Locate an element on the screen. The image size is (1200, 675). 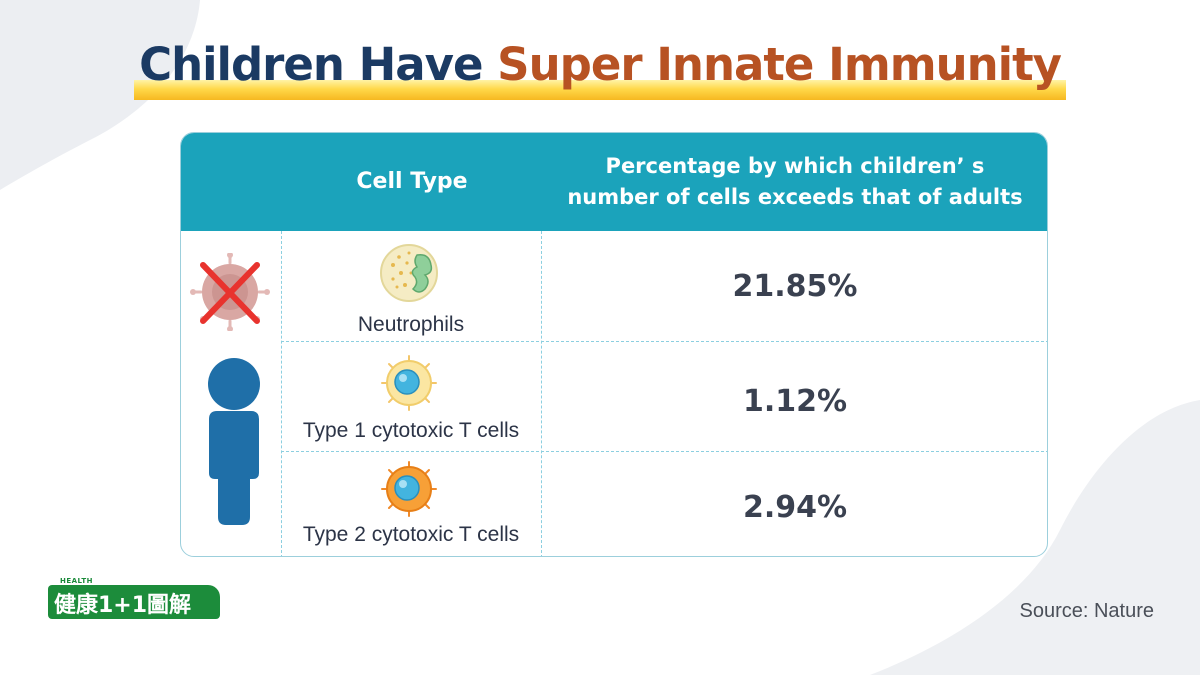
title-block: Children Have Super Innate Immunity is located at coordinates (600, 67).